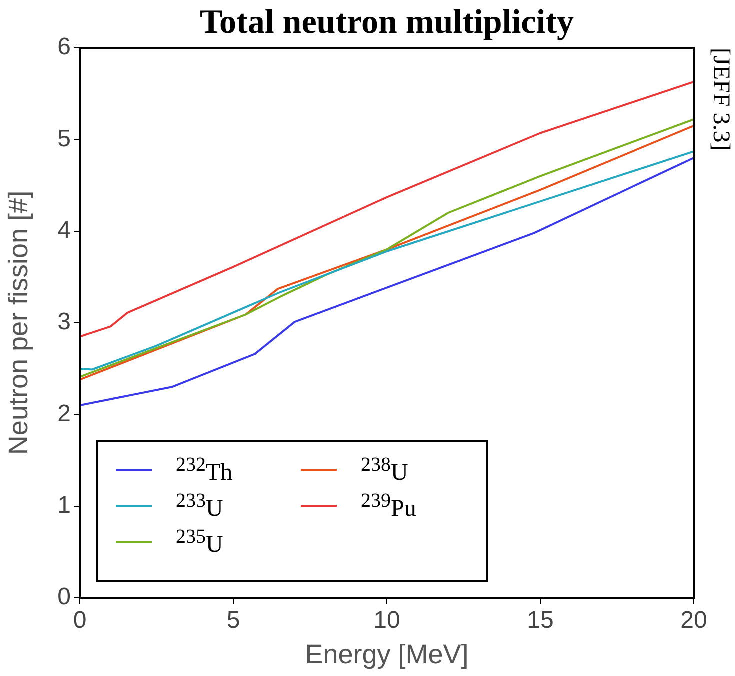 The image size is (735, 676). Describe the element at coordinates (204, 470) in the screenshot. I see `legend-label: $^{232}$Th` at that location.